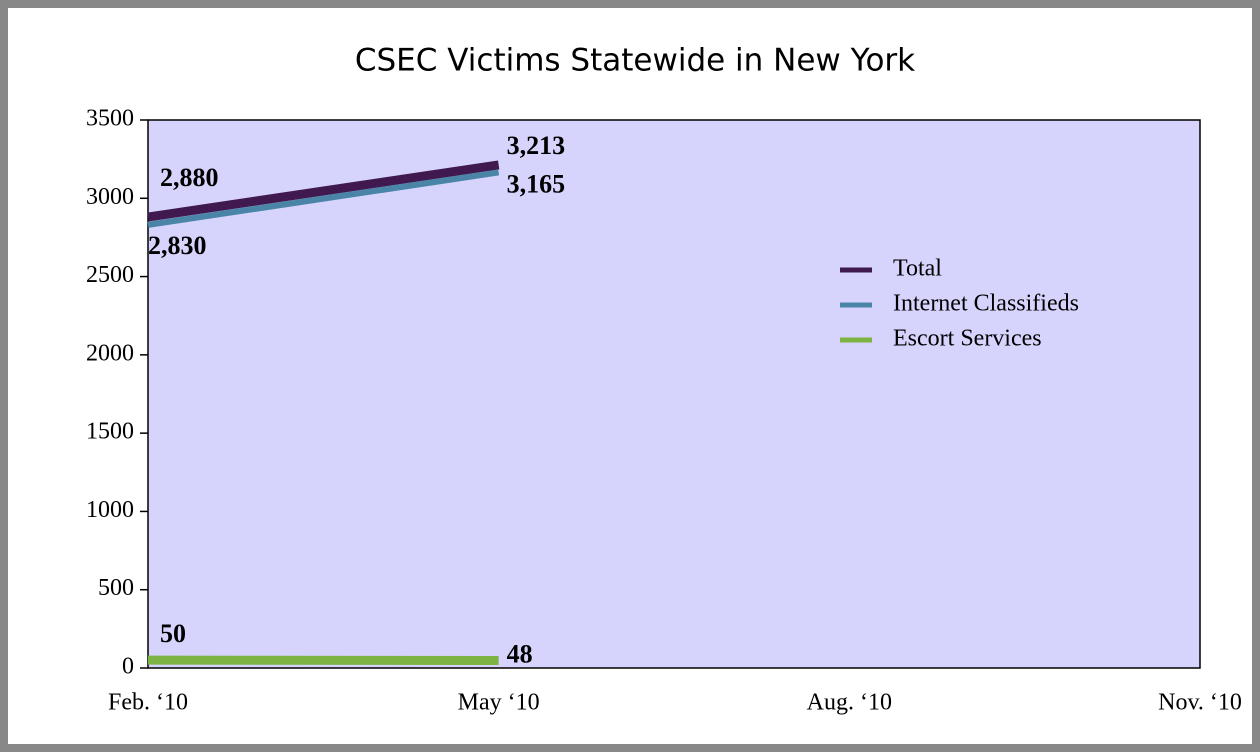 The height and width of the screenshot is (752, 1260). Describe the element at coordinates (110, 119) in the screenshot. I see `y-tick-label: 3500` at that location.